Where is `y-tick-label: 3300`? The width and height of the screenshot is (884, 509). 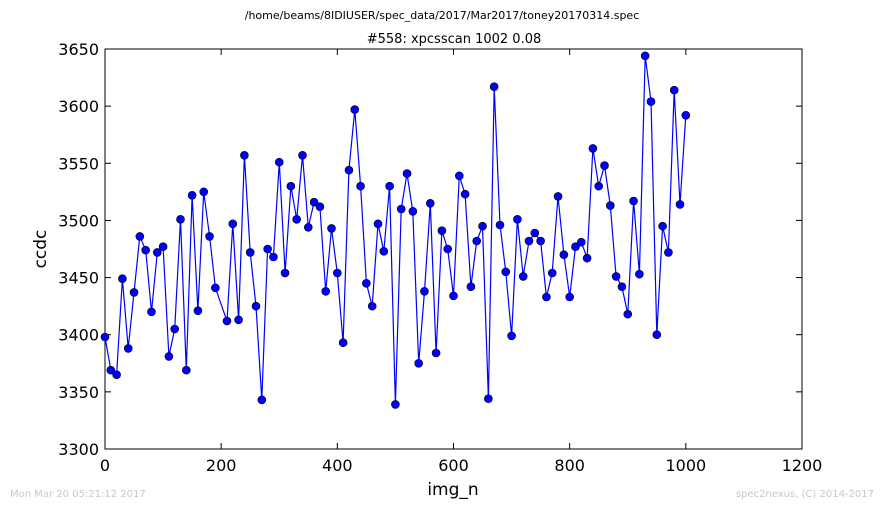 y-tick-label: 3300 is located at coordinates (78, 449).